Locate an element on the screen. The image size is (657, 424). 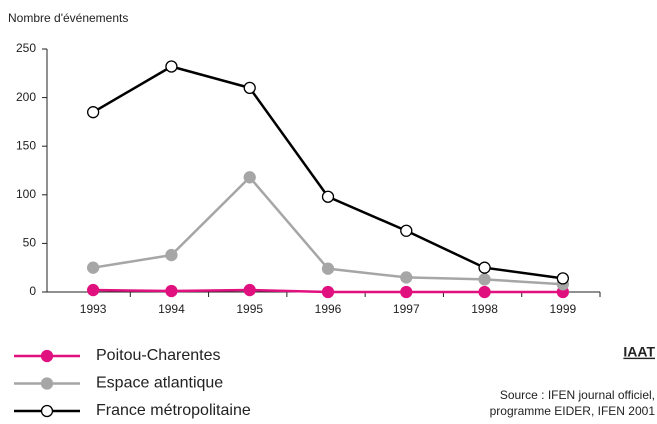
source-line: Source : IFEN journal officiel, is located at coordinates (577, 395).